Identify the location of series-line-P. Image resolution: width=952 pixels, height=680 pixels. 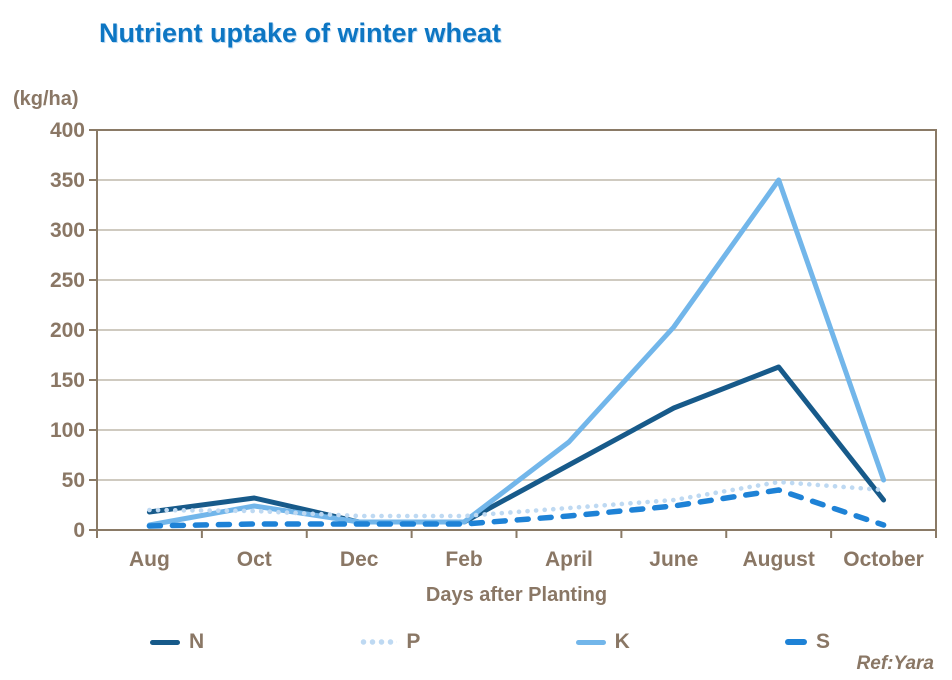
(516, 499).